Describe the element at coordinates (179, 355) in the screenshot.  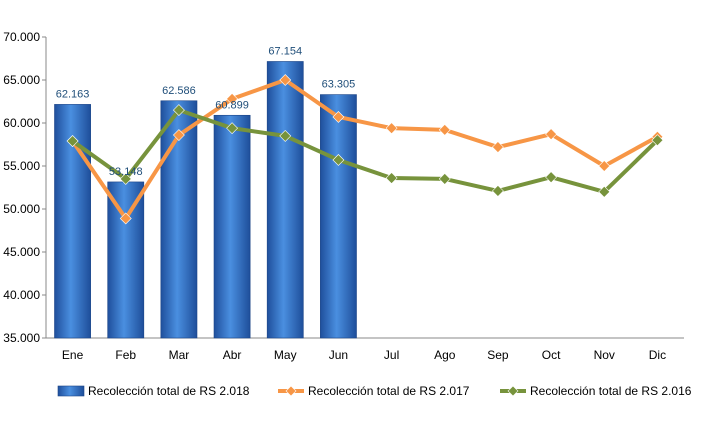
I see `x-tick-label: Mar` at that location.